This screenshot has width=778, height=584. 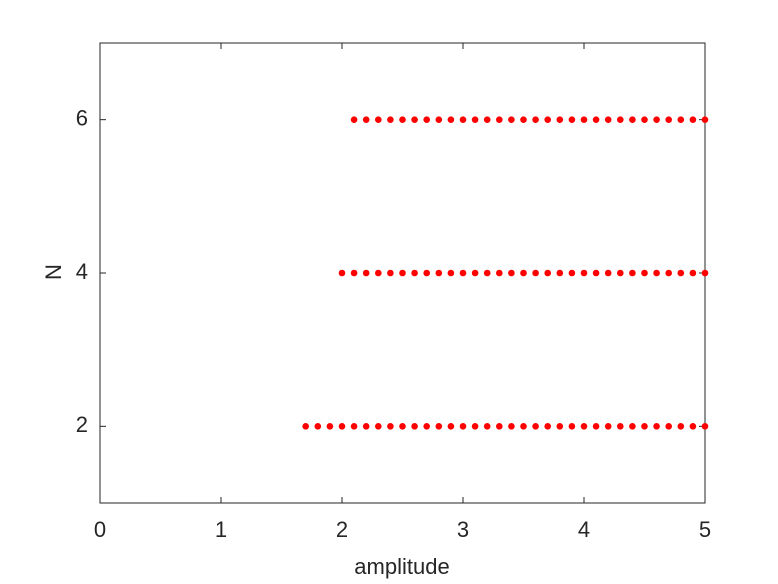 I want to click on x-tick-label: 0, so click(x=100, y=529).